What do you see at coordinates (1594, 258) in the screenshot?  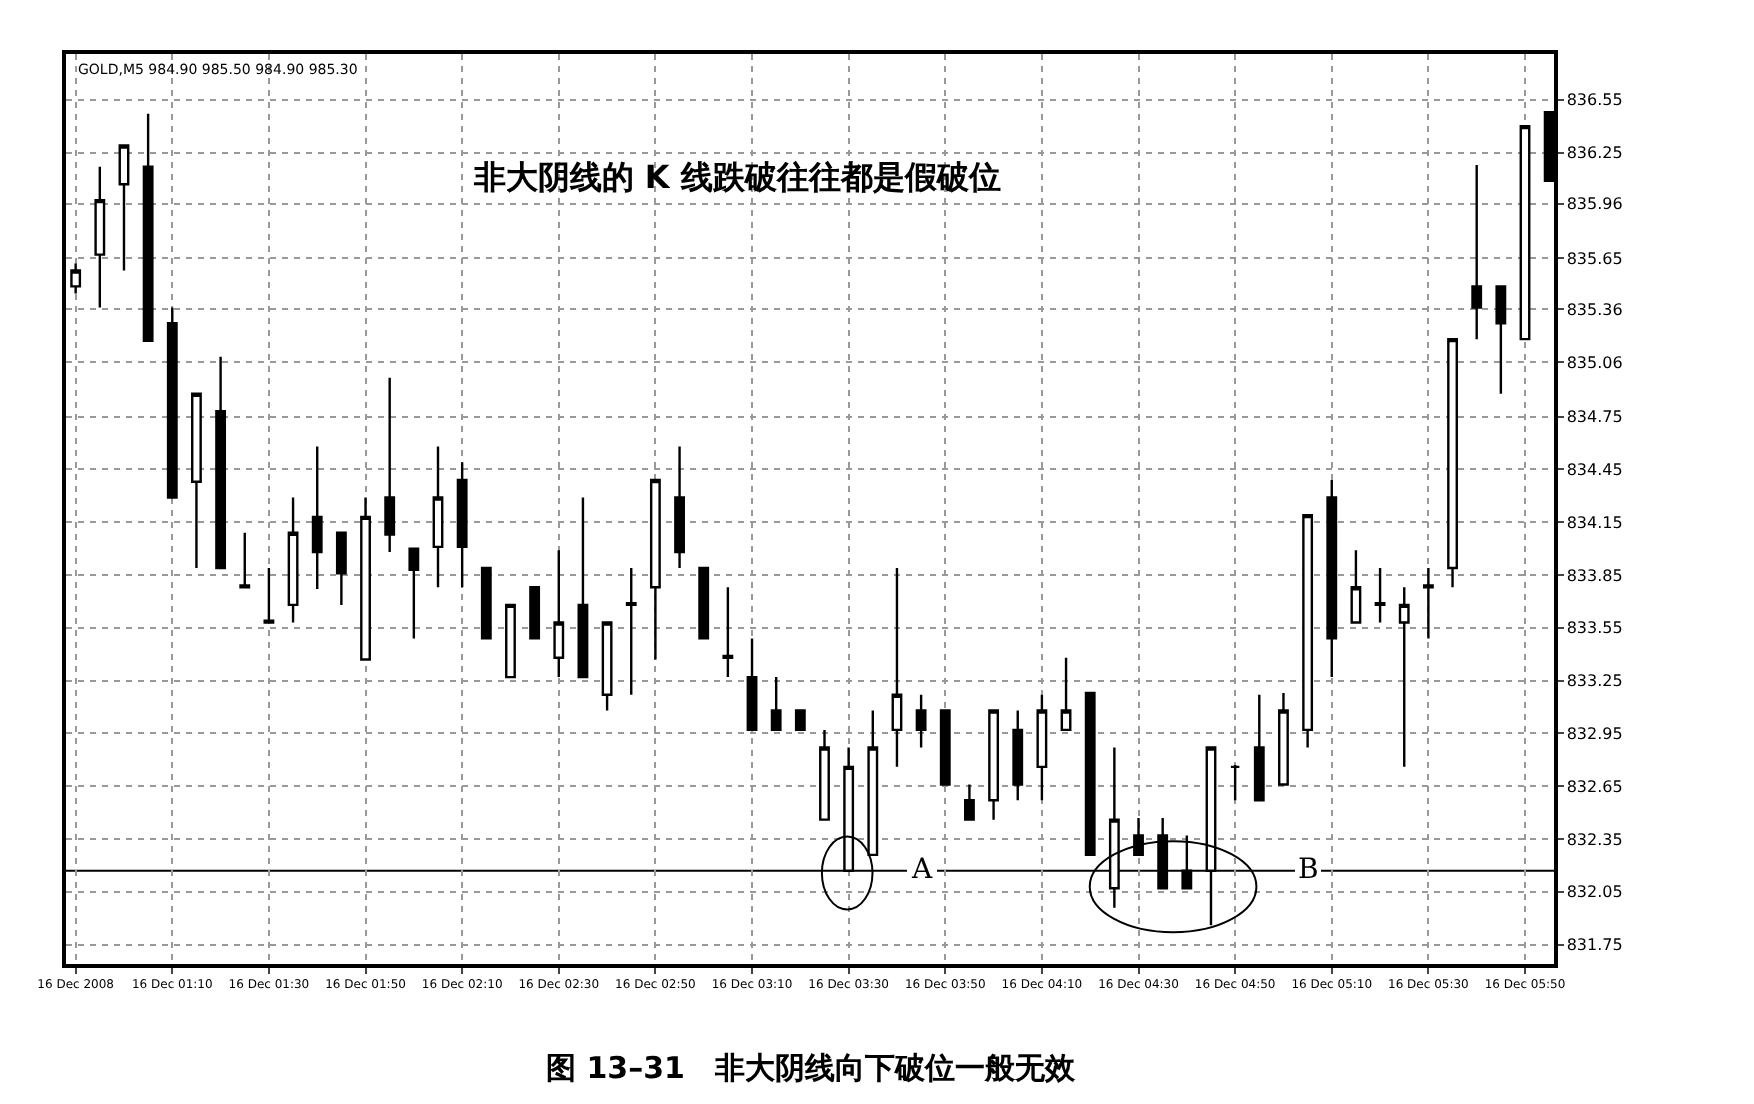 I see `y-tick-label: 835.65` at bounding box center [1594, 258].